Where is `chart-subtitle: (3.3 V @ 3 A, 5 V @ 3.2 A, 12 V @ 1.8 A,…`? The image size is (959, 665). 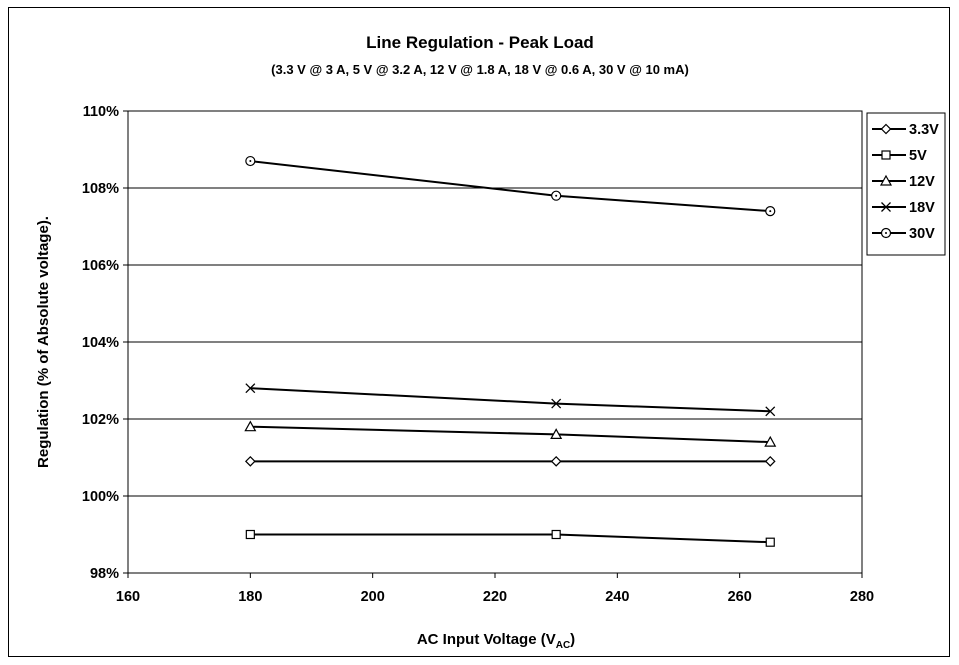 chart-subtitle: (3.3 V @ 3 A, 5 V @ 3.2 A, 12 V @ 1.8 A,… is located at coordinates (480, 69).